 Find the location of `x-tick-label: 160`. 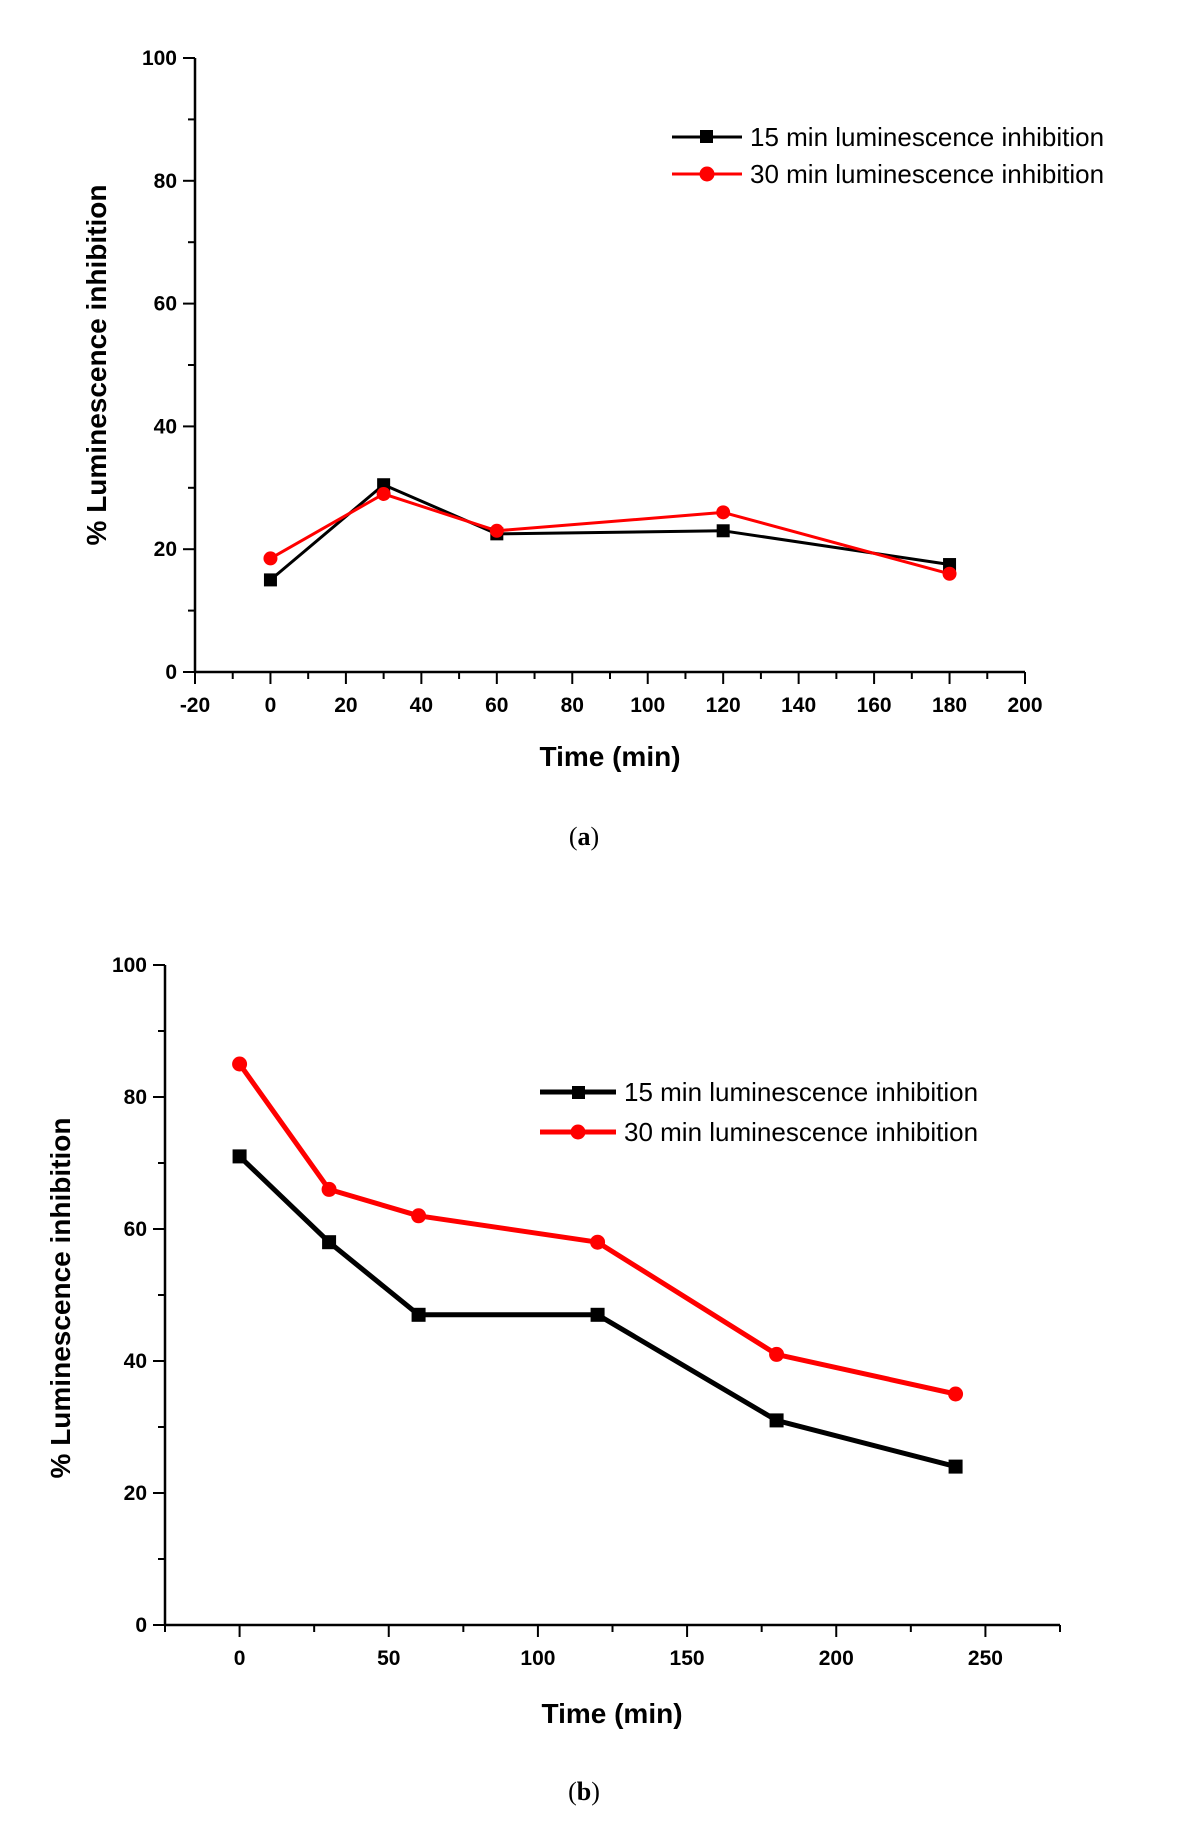

x-tick-label: 160 is located at coordinates (874, 705).